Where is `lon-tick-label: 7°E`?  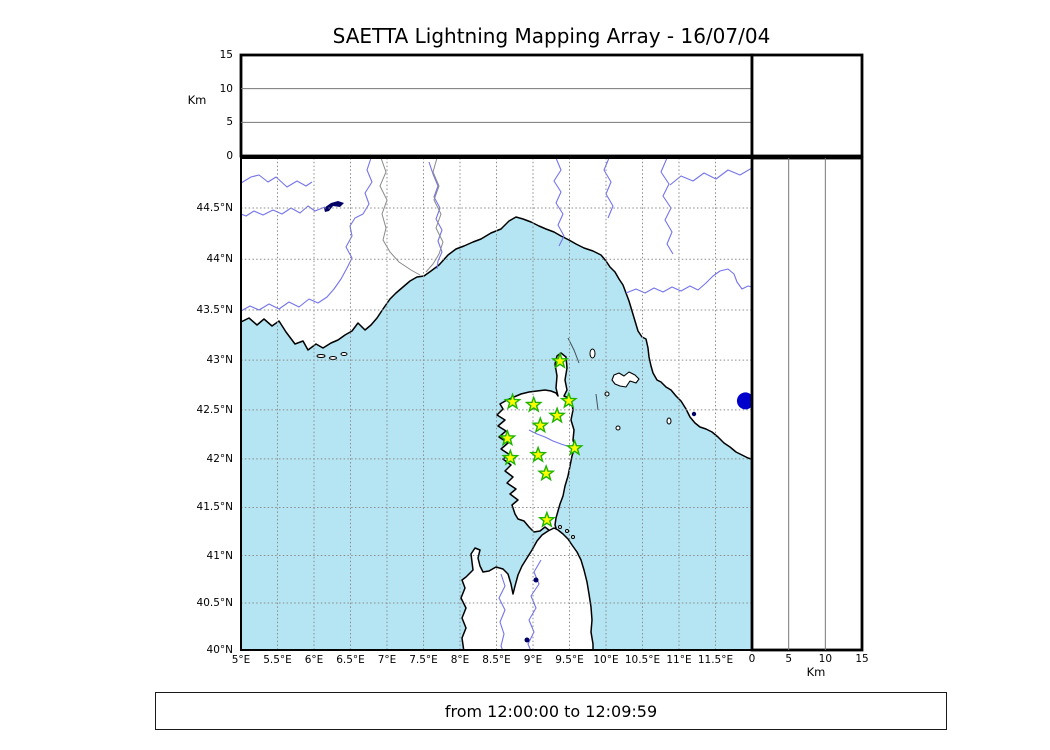
lon-tick-label: 7°E is located at coordinates (387, 660).